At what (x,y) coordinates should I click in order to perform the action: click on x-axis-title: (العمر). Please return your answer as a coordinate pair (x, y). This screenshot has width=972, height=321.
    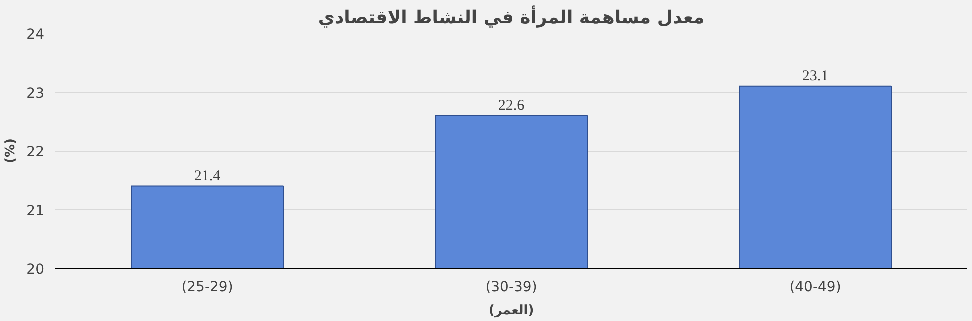
    Looking at the image, I should click on (511, 311).